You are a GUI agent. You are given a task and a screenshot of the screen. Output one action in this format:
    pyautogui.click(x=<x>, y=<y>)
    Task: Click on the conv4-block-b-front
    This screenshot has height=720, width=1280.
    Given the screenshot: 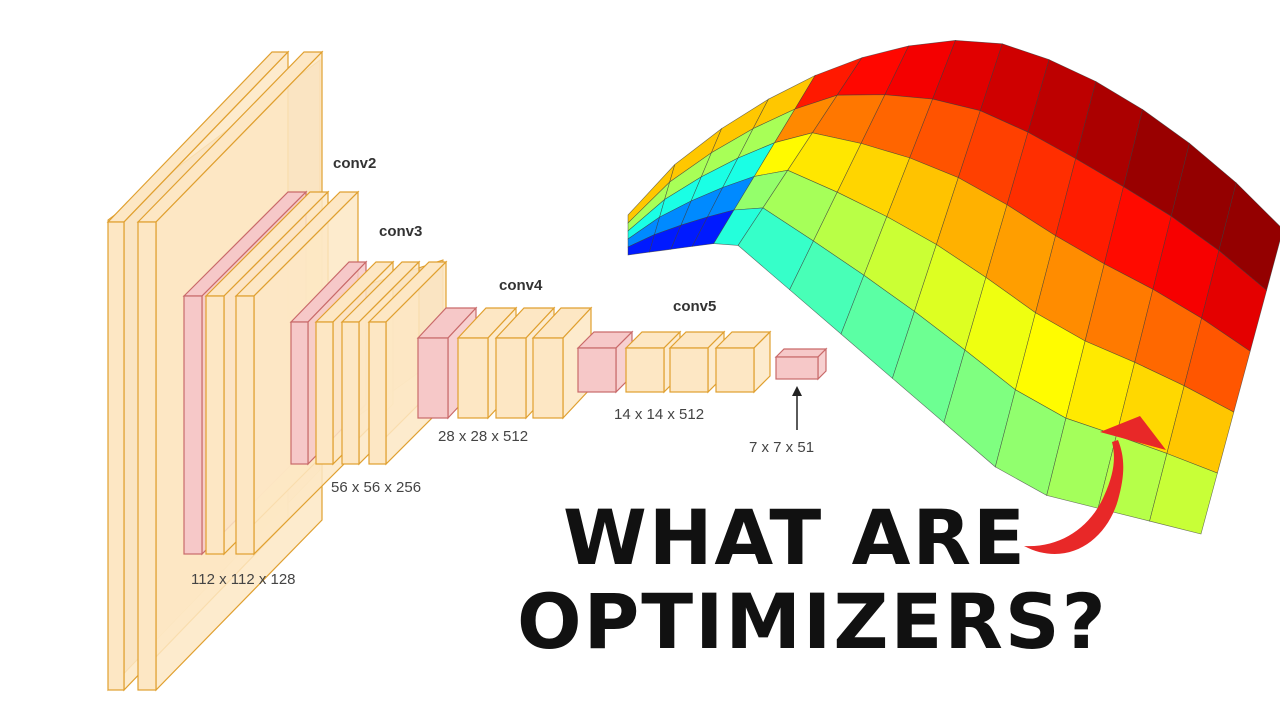 What is the action you would take?
    pyautogui.click(x=511, y=378)
    